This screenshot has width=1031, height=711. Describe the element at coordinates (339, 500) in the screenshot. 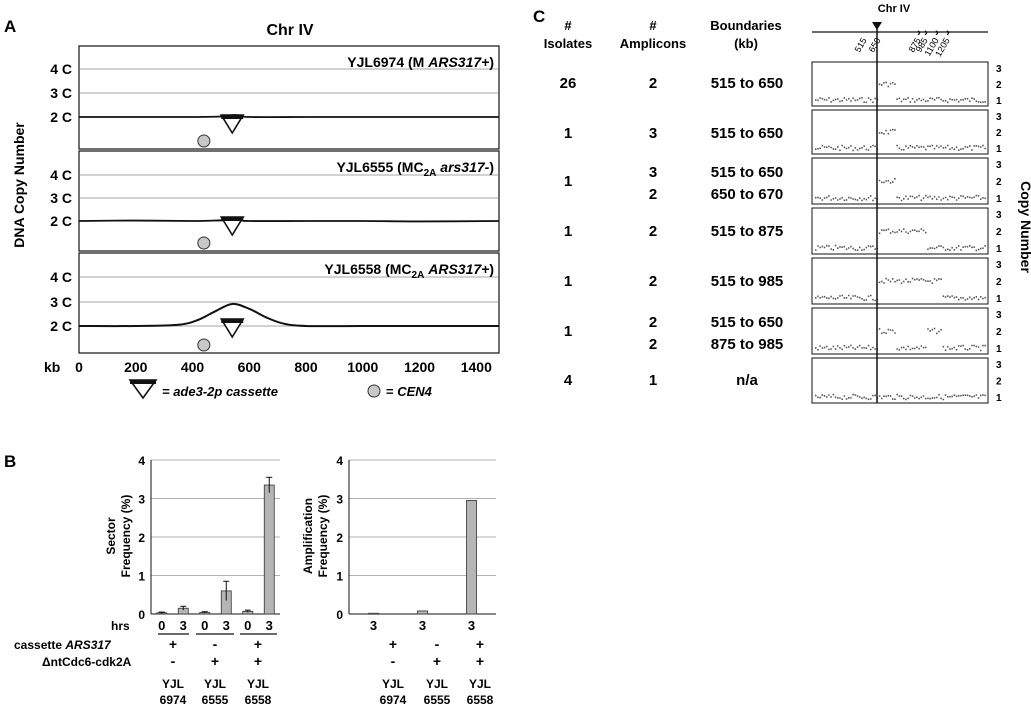

I see `y-tick-label: 3` at that location.